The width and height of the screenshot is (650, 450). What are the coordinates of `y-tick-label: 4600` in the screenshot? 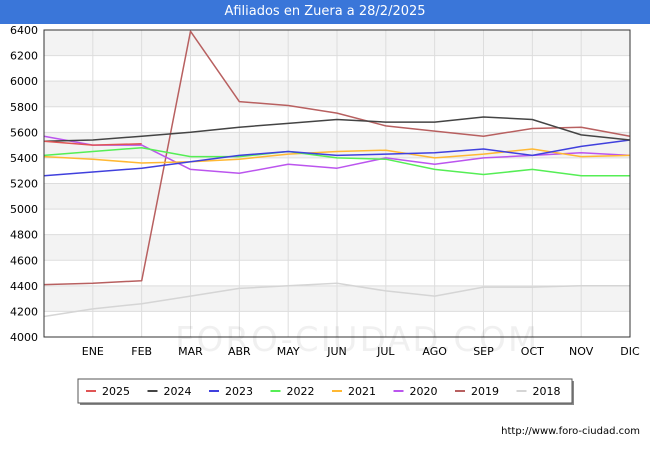 It's located at (24, 260).